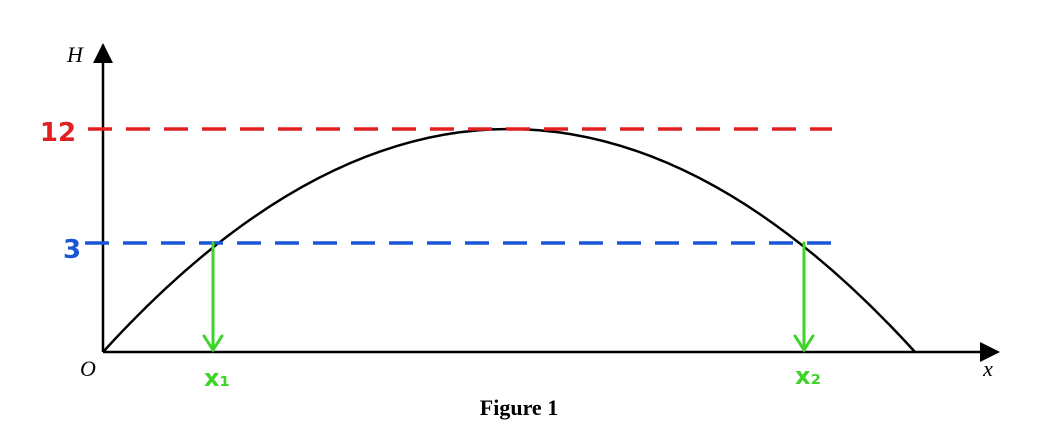 This screenshot has height=443, width=1038. Describe the element at coordinates (58, 133) in the screenshot. I see `level-12-label: 12` at that location.